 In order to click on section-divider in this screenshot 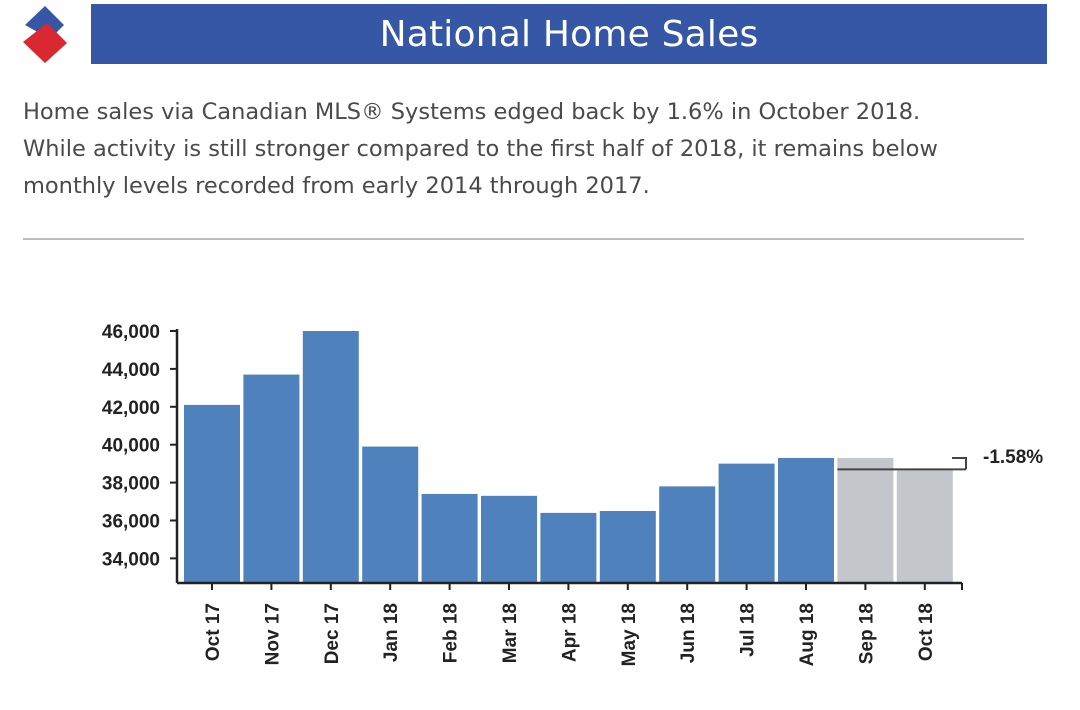, I will do `click(523, 239)`.